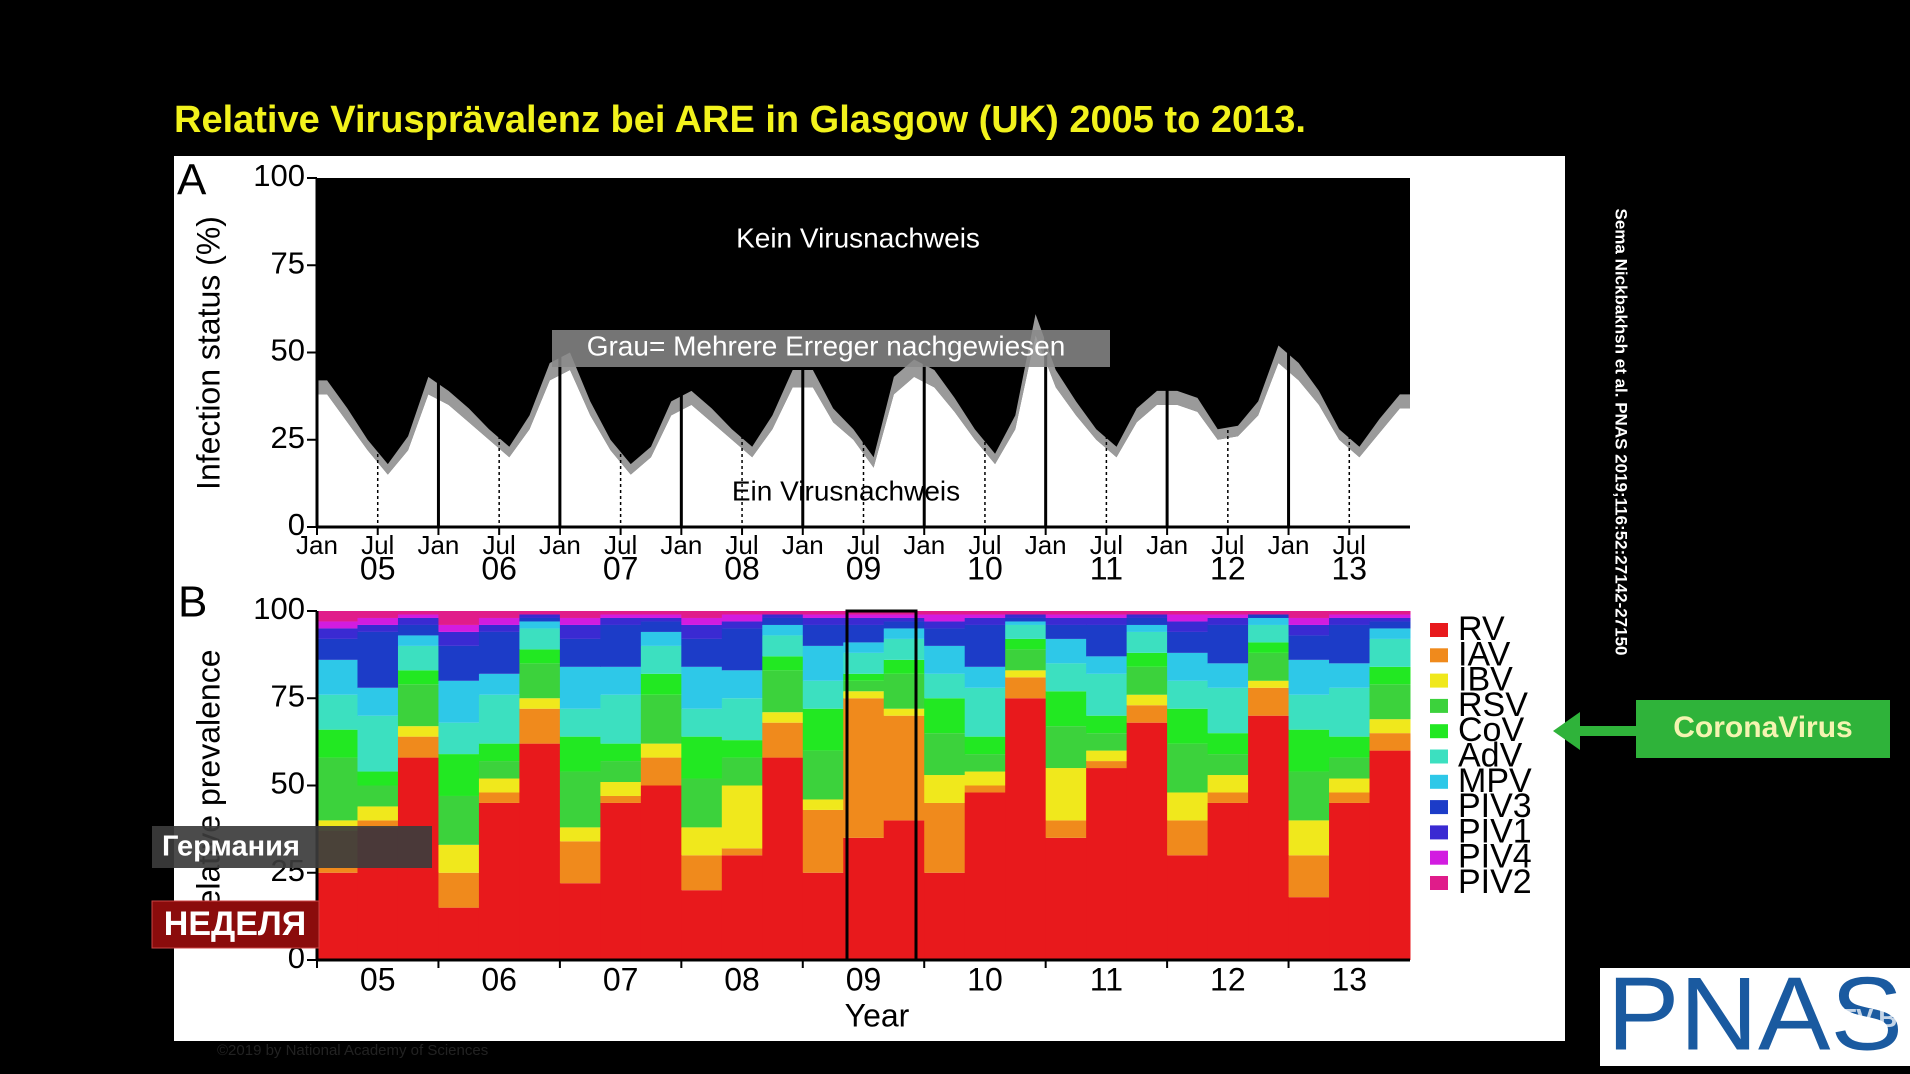 The image size is (1910, 1074). What do you see at coordinates (826, 345) in the screenshot?
I see `annotation: Grau= Mehrere Erreger nachgewiesen` at bounding box center [826, 345].